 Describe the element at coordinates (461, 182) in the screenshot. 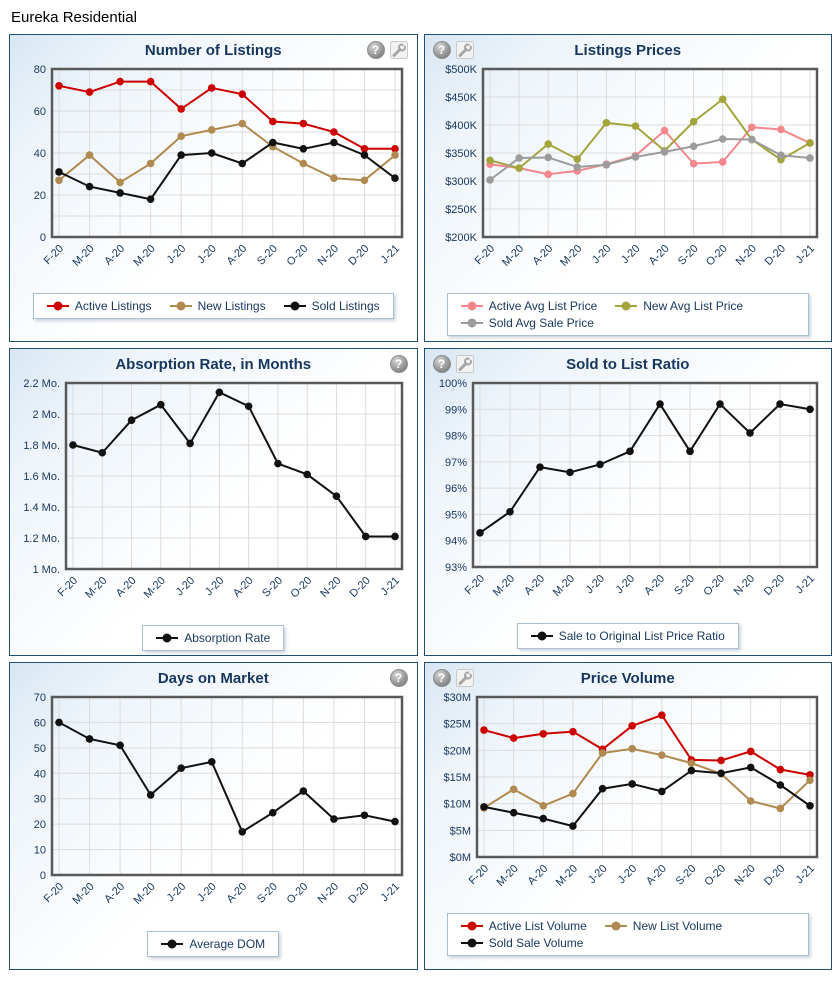

I see `svg-text: $300K` at that location.